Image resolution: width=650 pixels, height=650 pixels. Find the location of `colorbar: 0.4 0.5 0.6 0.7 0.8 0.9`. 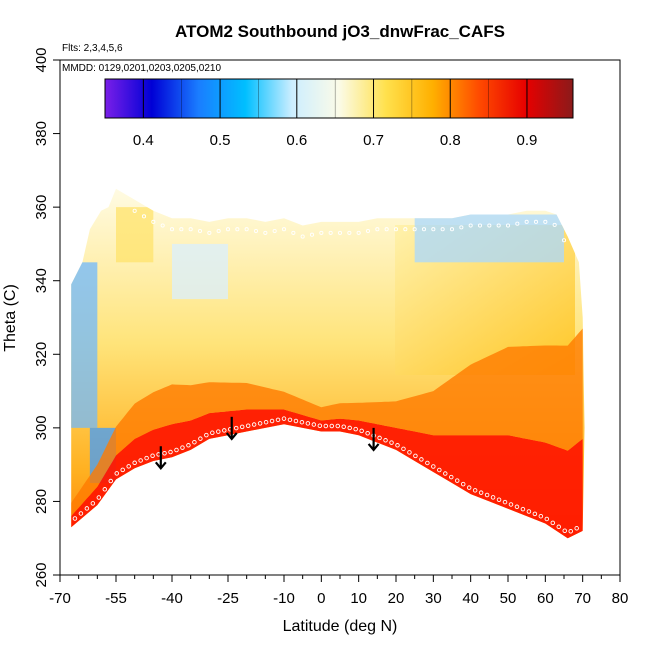

colorbar: 0.4 0.5 0.6 0.7 0.8 0.9 is located at coordinates (339, 113).